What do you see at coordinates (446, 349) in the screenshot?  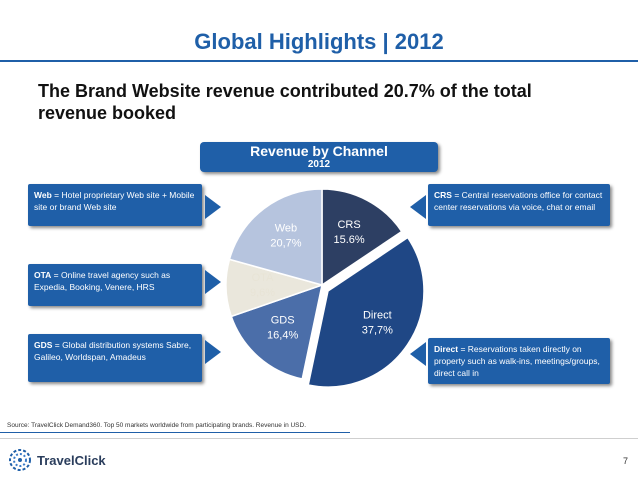 I see `callout-direct-term: Direct` at bounding box center [446, 349].